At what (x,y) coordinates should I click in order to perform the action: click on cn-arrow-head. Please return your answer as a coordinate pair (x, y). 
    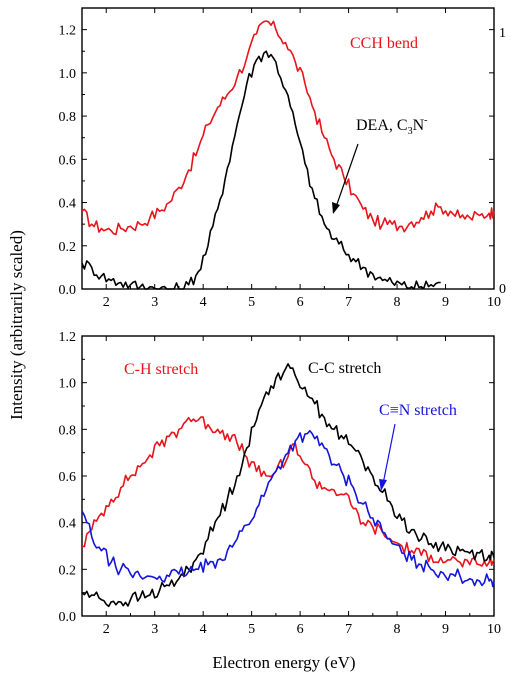
    Looking at the image, I should click on (383, 485).